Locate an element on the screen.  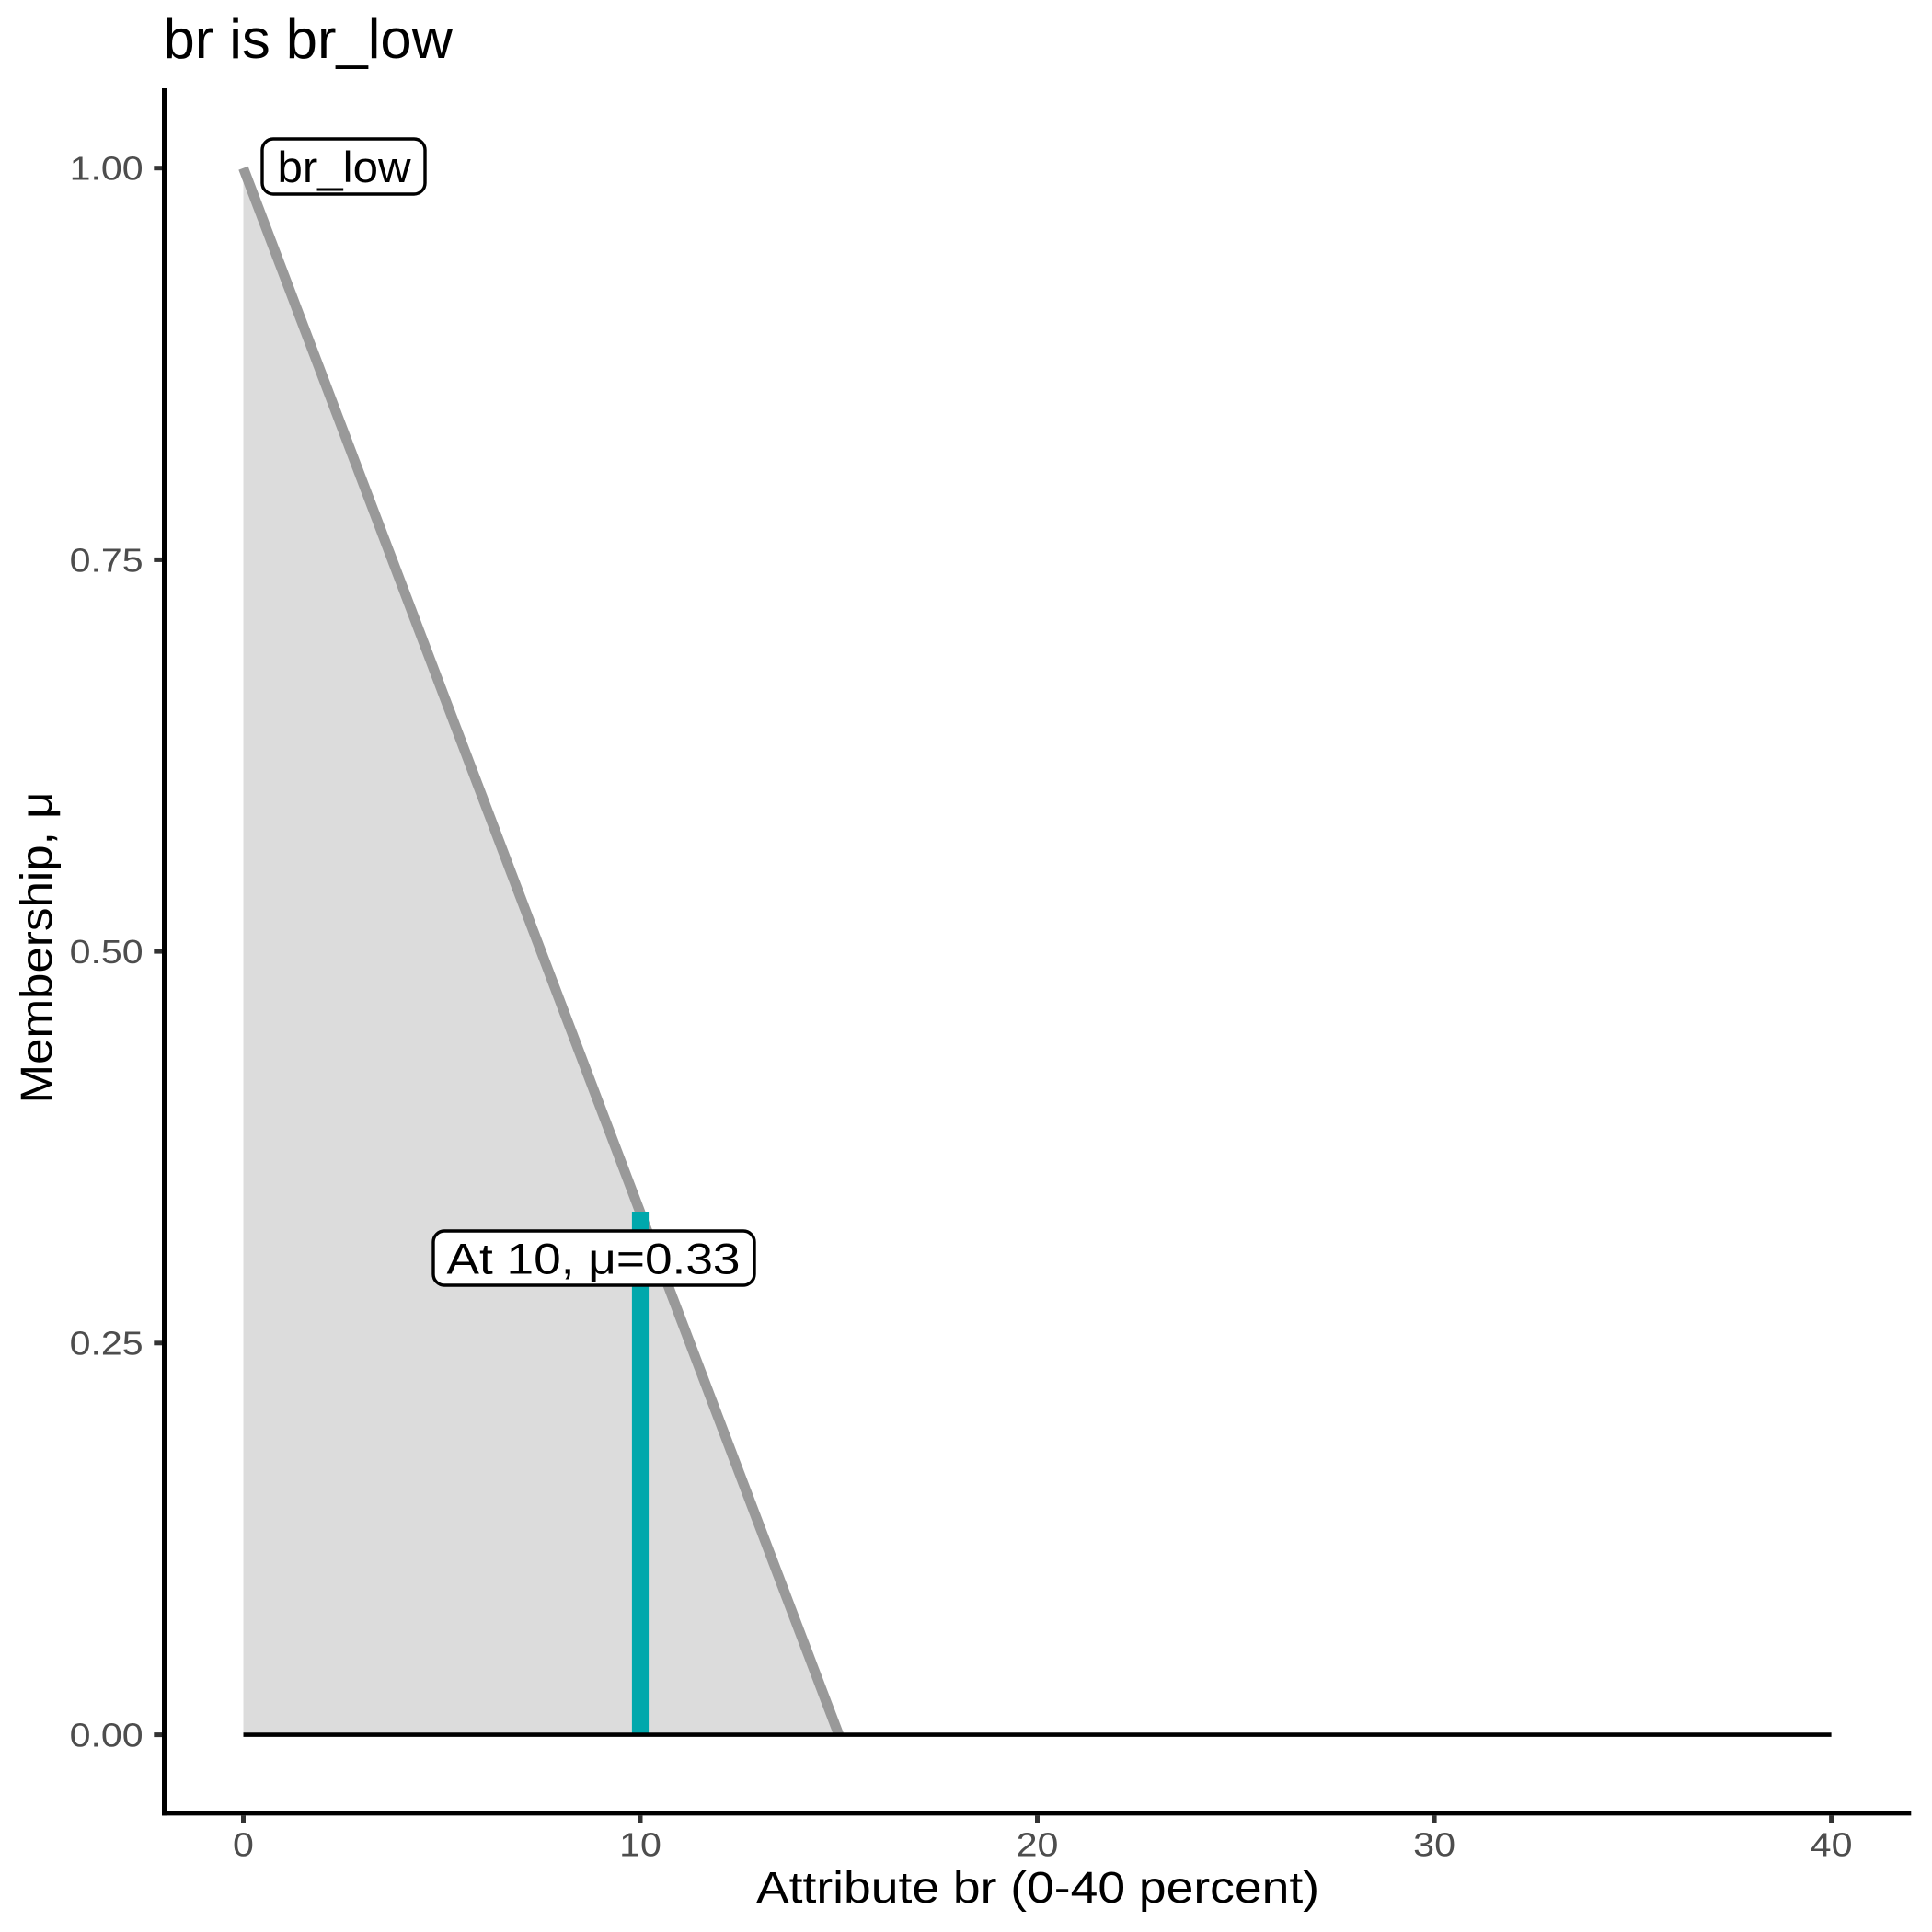
svg-text: At 10, μ=0.33 is located at coordinates (594, 1258).